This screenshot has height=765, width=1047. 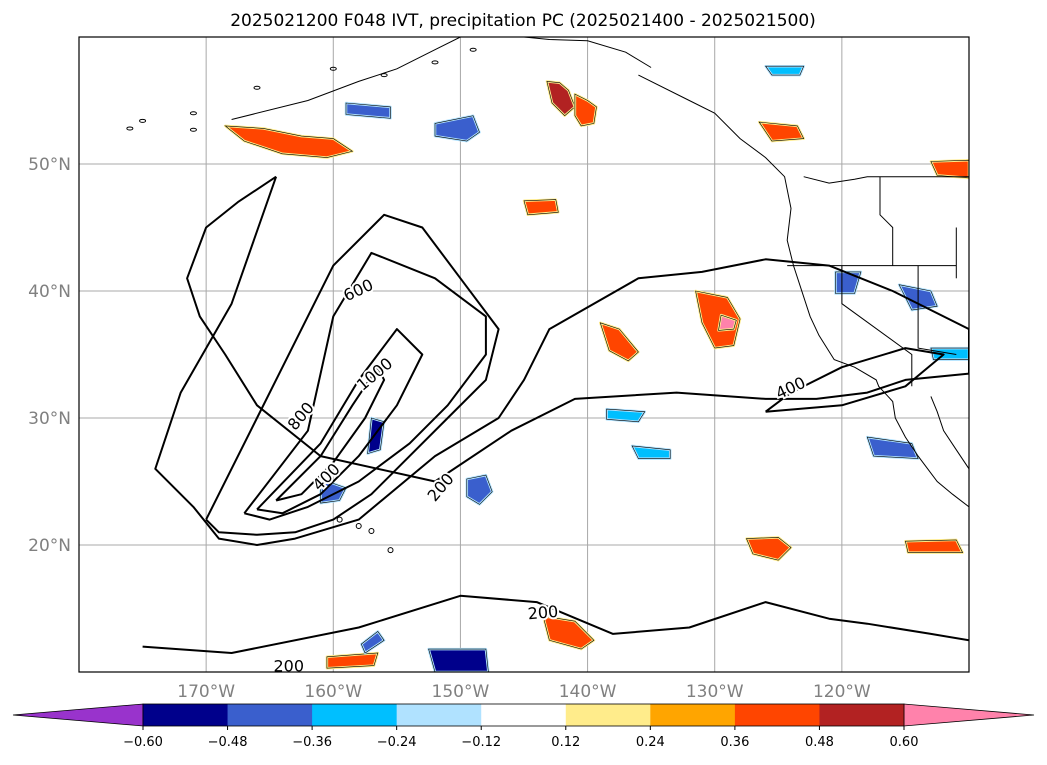 What do you see at coordinates (715, 692) in the screenshot?
I see `x-tick-label: 130°W` at bounding box center [715, 692].